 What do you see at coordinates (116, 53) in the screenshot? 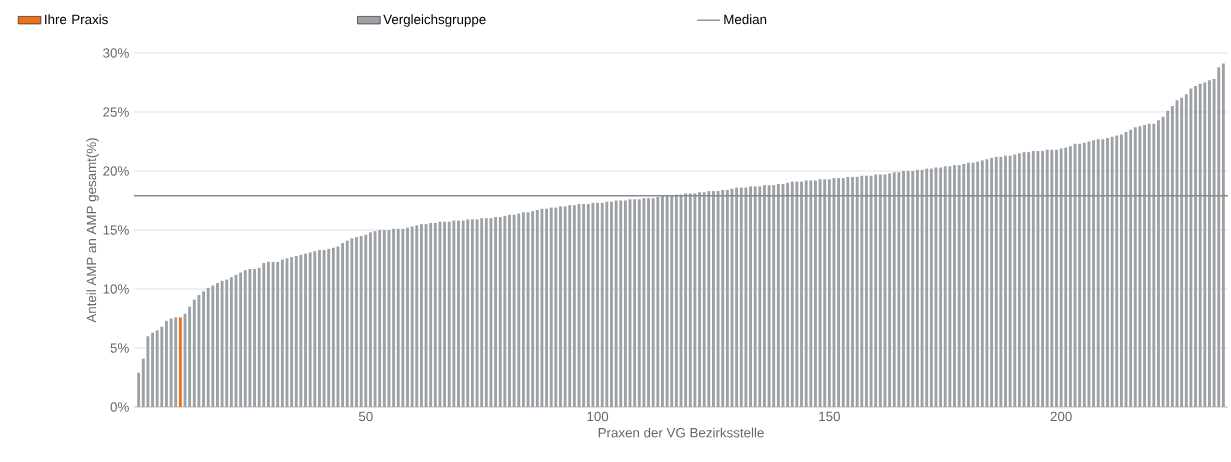
I see `y-tick-label: 30%` at bounding box center [116, 53].